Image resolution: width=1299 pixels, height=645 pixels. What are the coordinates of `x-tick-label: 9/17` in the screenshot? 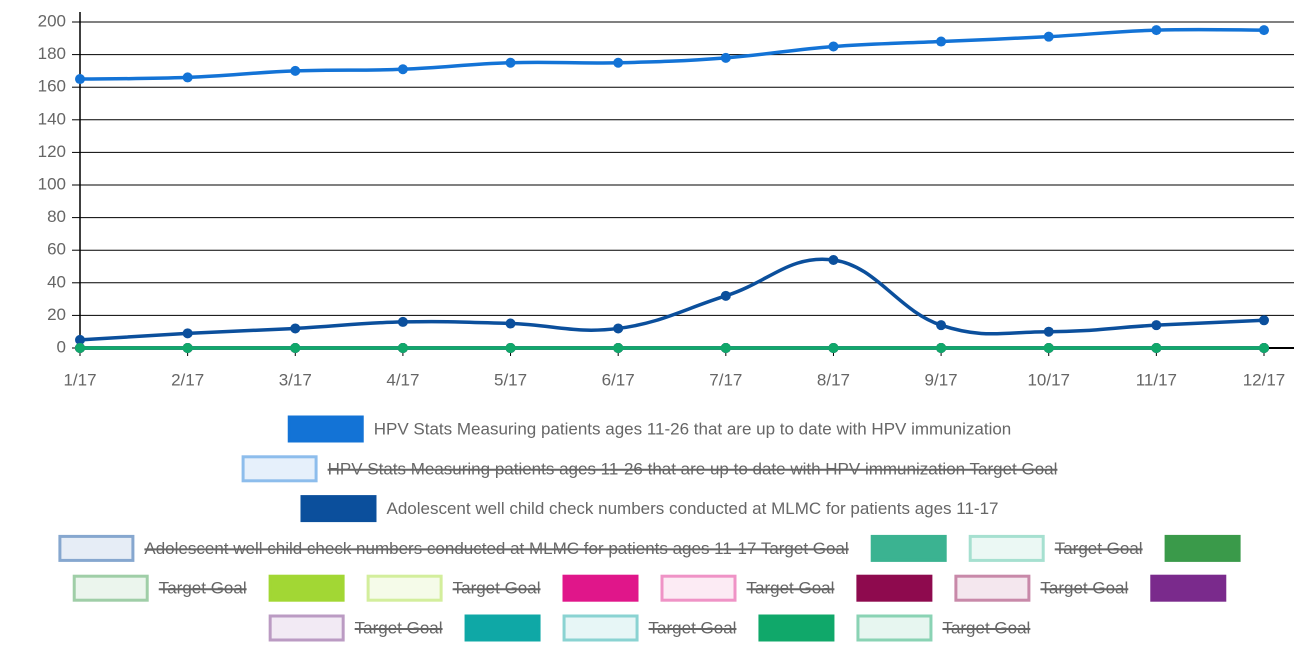 It's located at (941, 379).